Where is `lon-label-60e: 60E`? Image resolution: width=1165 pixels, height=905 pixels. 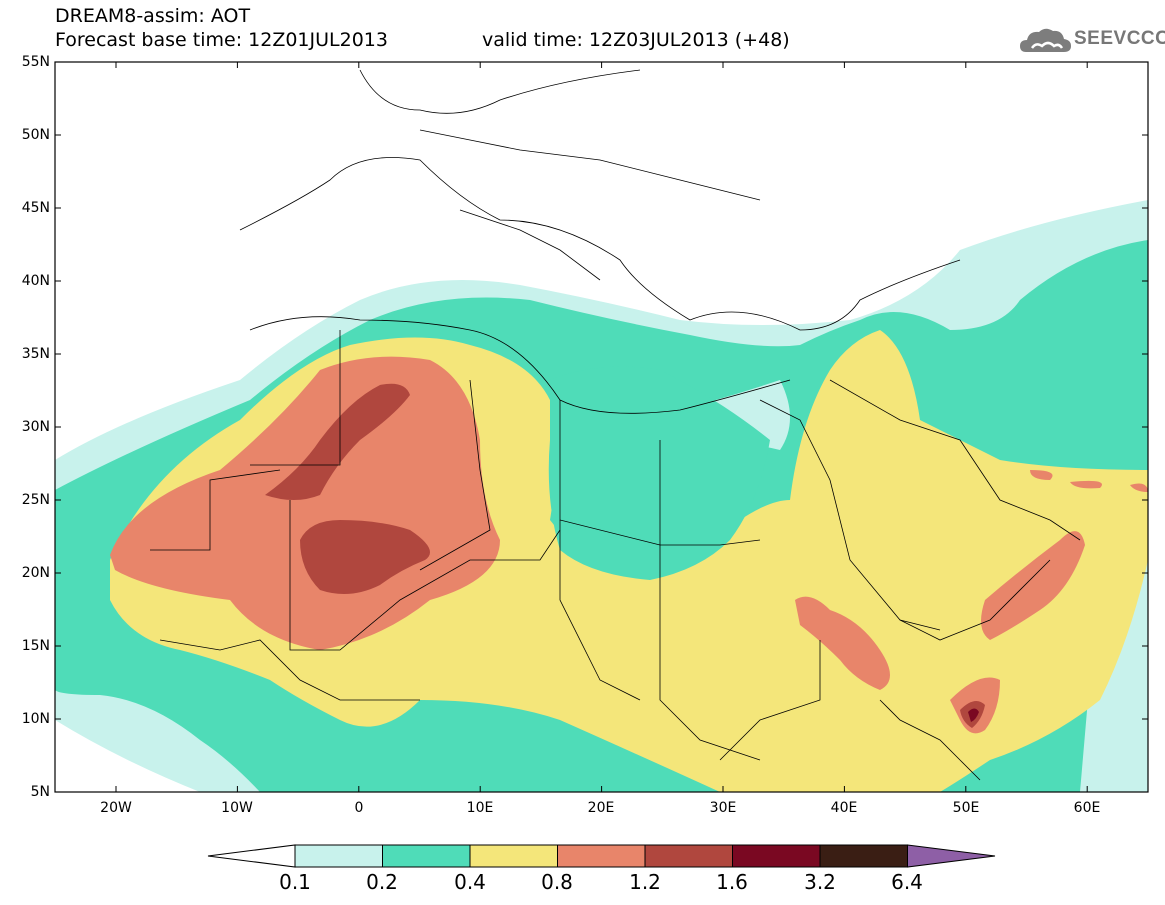
lon-label-60e: 60E is located at coordinates (1087, 808).